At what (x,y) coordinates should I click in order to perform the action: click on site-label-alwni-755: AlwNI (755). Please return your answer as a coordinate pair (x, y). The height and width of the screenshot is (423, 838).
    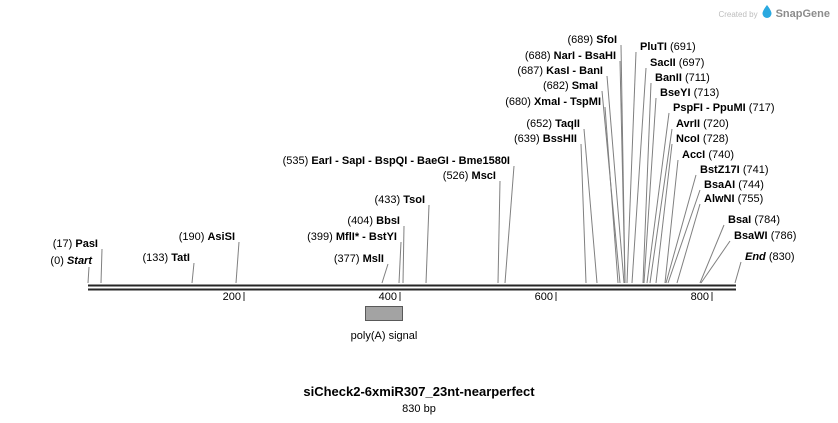
    Looking at the image, I should click on (734, 199).